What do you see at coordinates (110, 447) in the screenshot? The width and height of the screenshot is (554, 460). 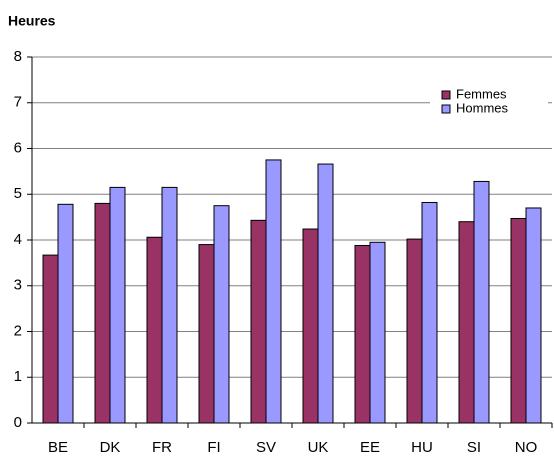 I see `x-tick-label: DK` at bounding box center [110, 447].